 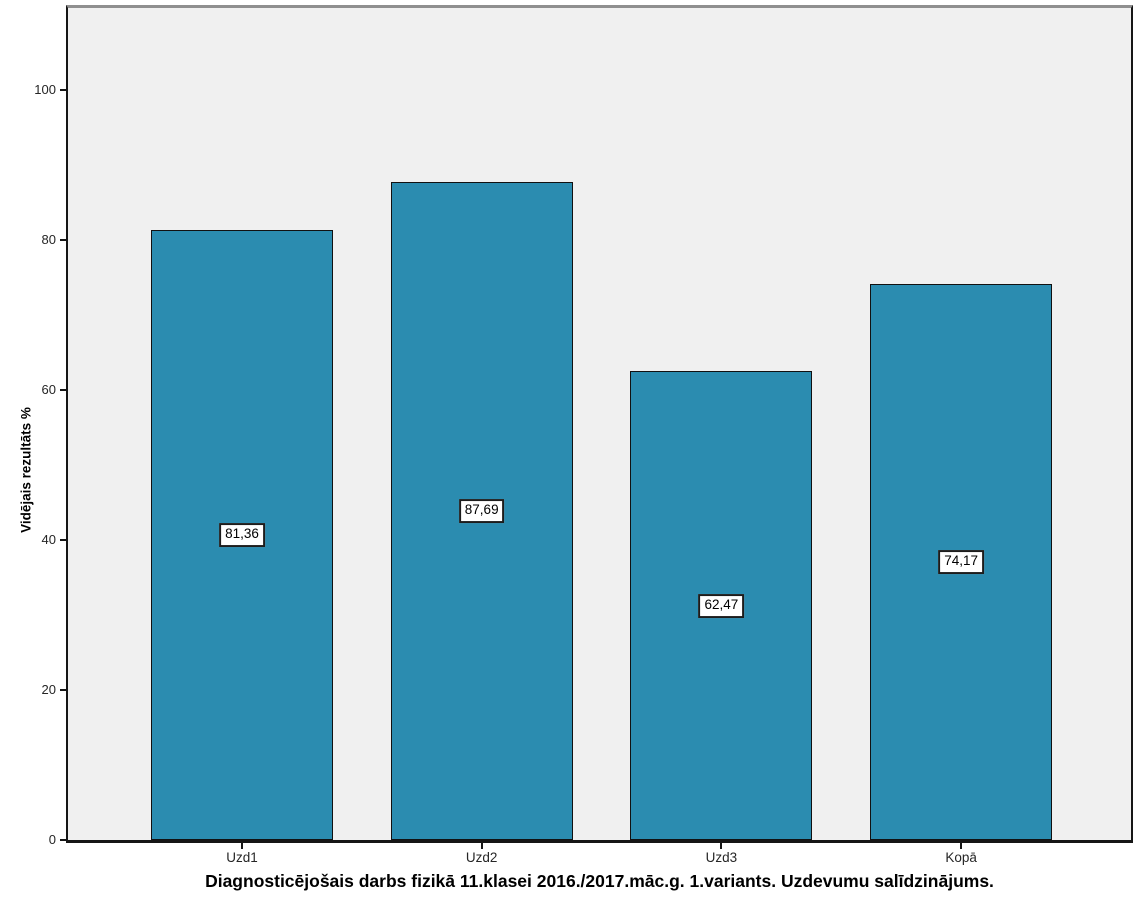 What do you see at coordinates (48, 389) in the screenshot?
I see `y-tick-label: 60` at bounding box center [48, 389].